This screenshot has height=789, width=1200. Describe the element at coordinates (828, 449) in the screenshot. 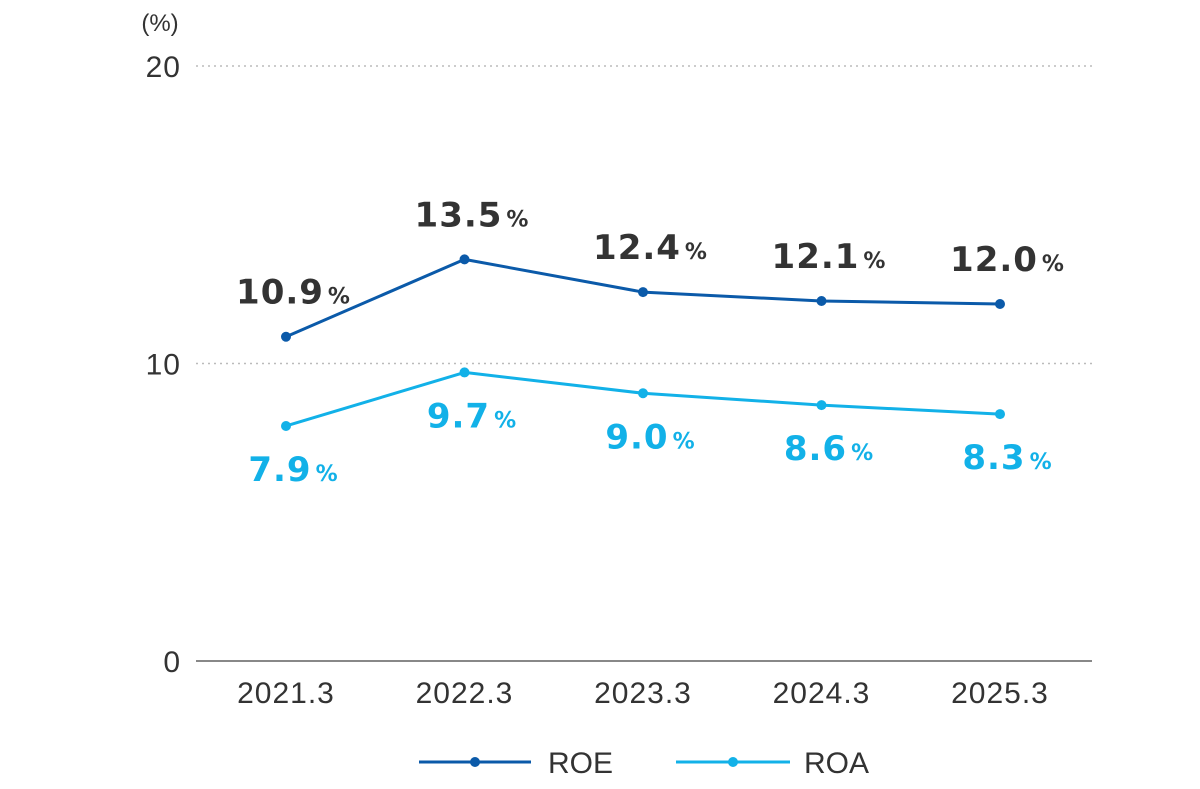

I see `roa-data-label-3: 8.6%` at that location.